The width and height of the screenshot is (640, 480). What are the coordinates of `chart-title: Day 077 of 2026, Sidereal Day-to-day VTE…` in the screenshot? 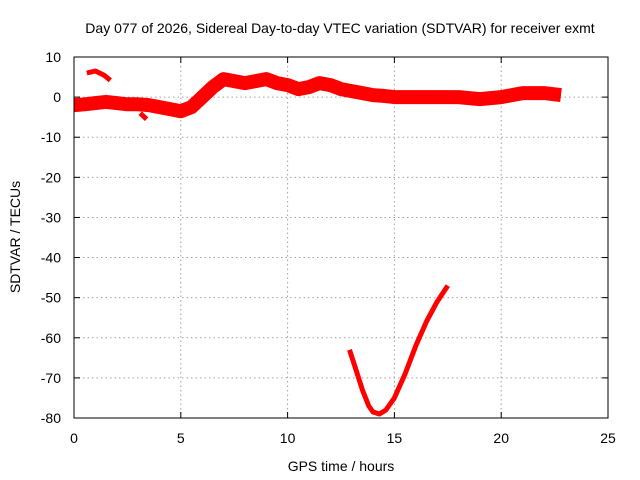 It's located at (339, 28).